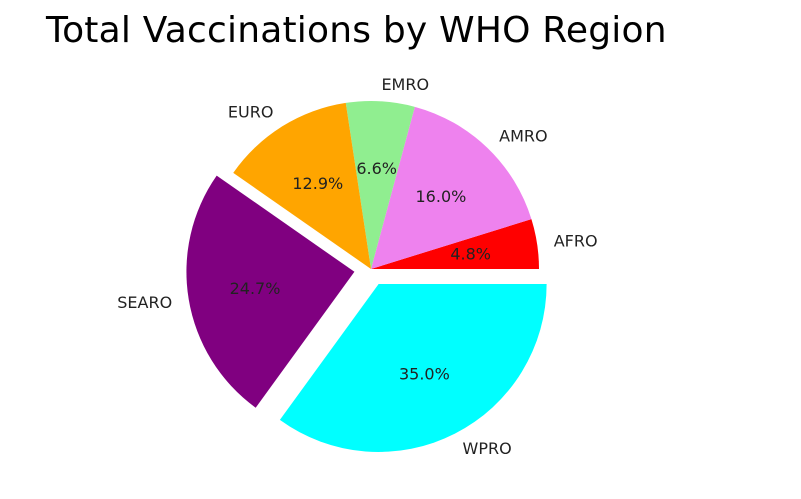  I want to click on slice-label-searo: SEARO, so click(144, 302).